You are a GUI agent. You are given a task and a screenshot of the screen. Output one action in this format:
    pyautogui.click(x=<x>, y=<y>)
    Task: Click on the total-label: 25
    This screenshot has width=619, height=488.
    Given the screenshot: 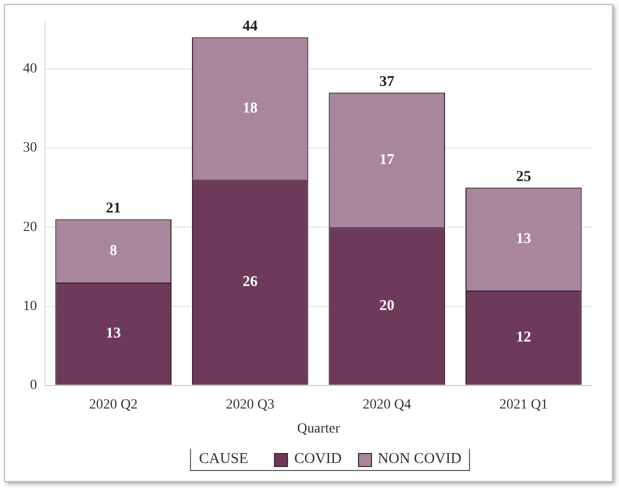 What is the action you would take?
    pyautogui.click(x=524, y=176)
    